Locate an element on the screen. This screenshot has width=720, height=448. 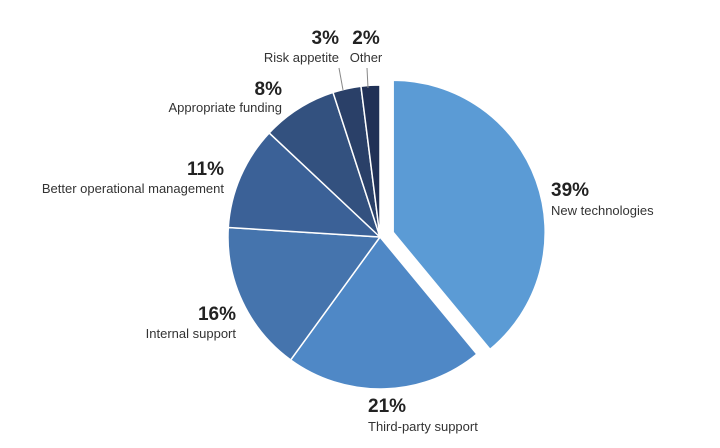
value-label-new-technologies: 39% is located at coordinates (570, 190).